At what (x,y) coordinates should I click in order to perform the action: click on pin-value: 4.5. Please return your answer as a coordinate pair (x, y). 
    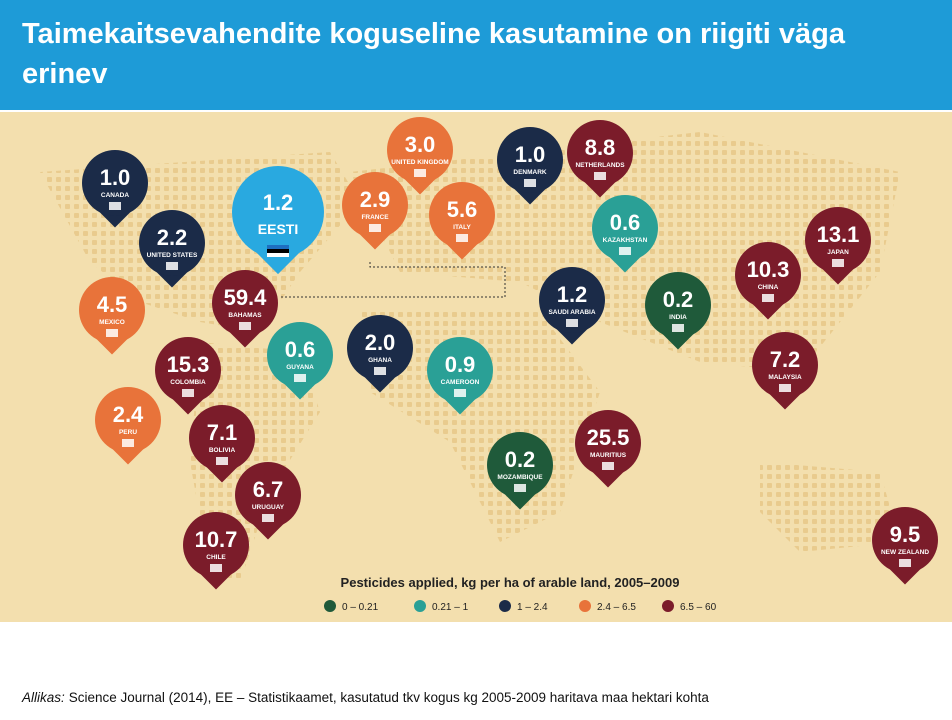
    Looking at the image, I should click on (112, 304).